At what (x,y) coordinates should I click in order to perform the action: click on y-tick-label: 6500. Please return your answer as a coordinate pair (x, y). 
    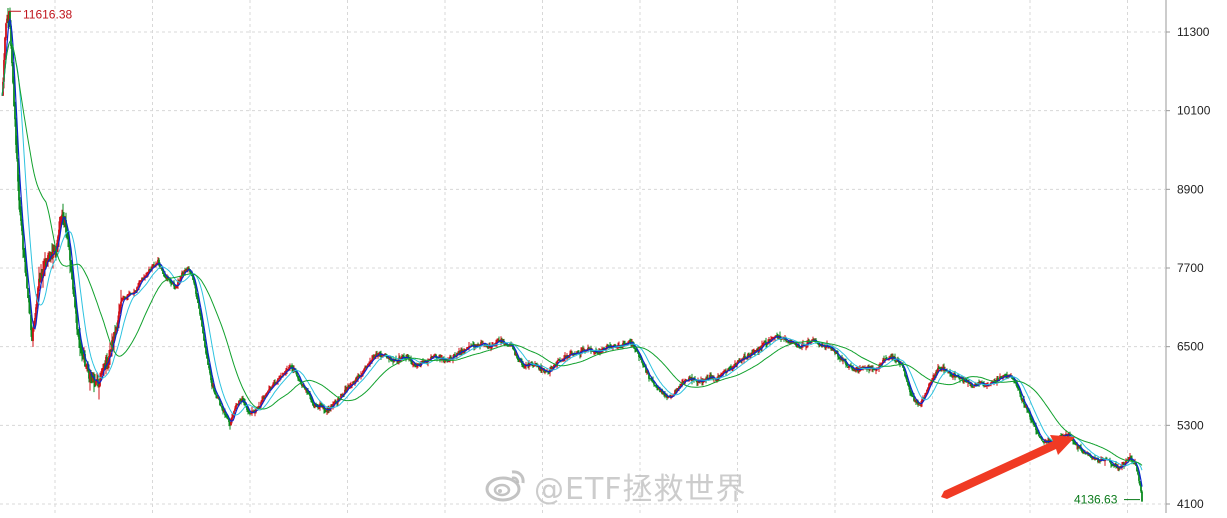
    Looking at the image, I should click on (1190, 347).